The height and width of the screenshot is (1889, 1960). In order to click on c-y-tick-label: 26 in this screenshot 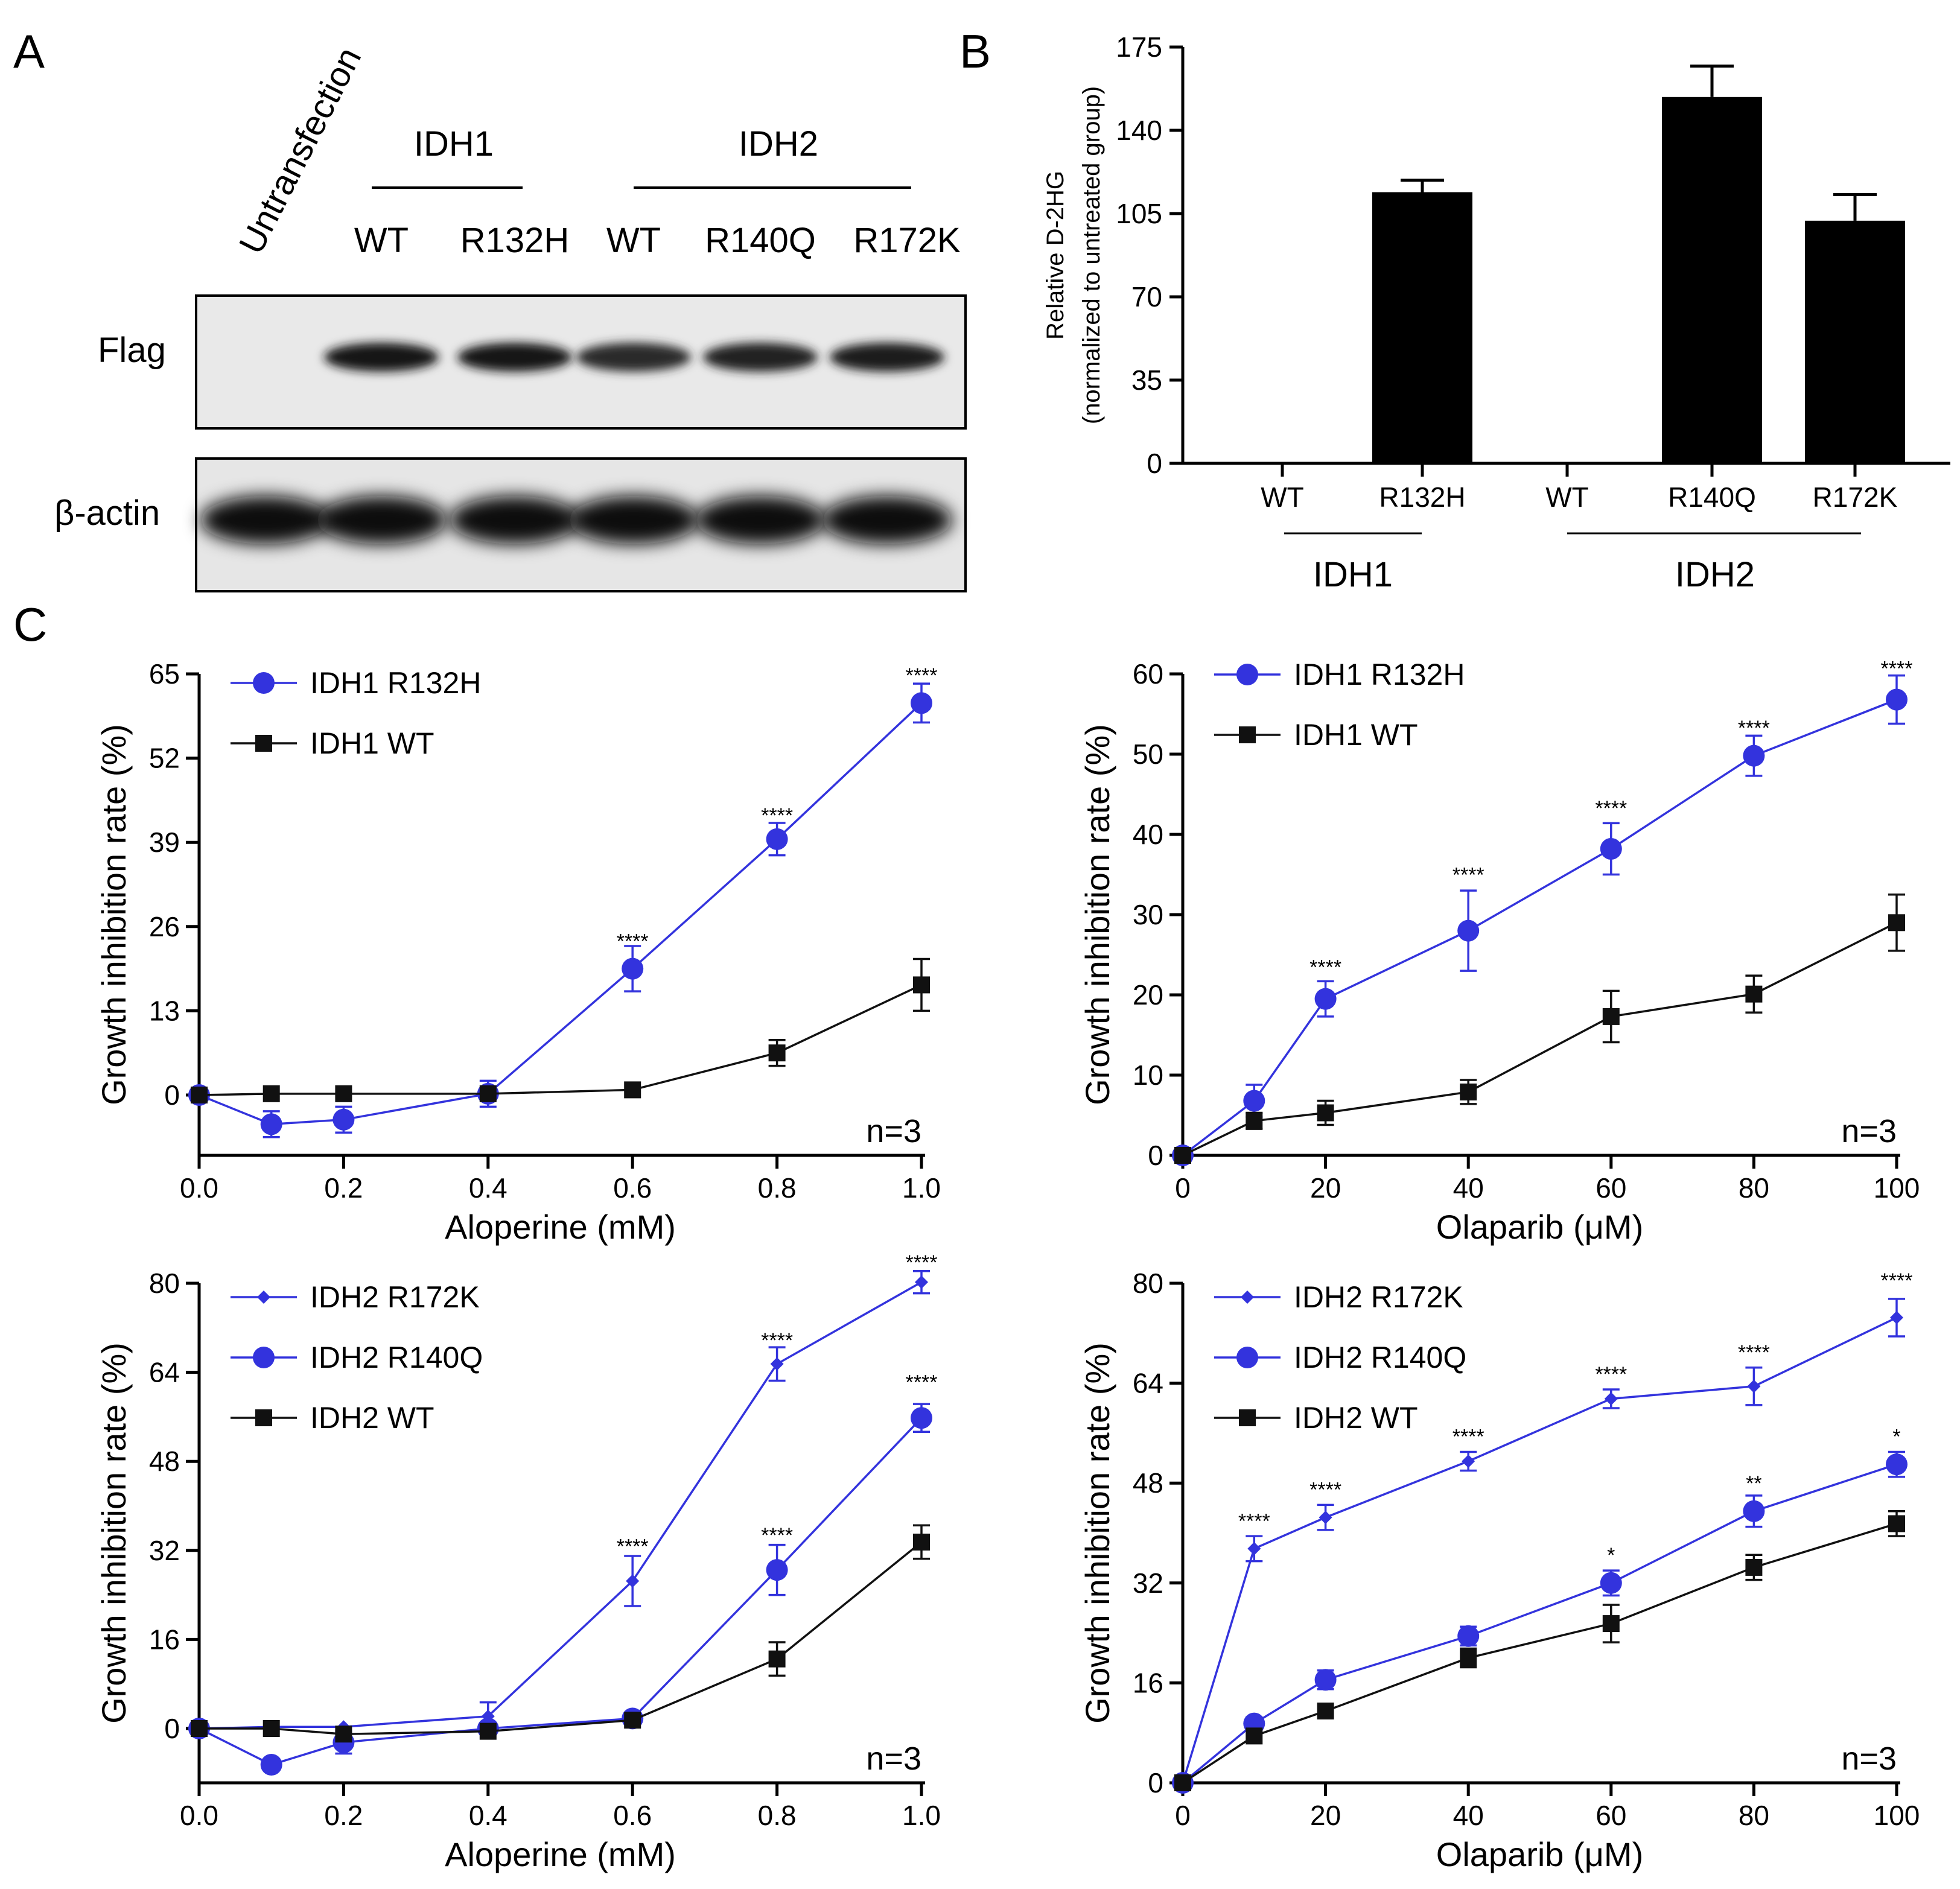, I will do `click(164, 926)`.